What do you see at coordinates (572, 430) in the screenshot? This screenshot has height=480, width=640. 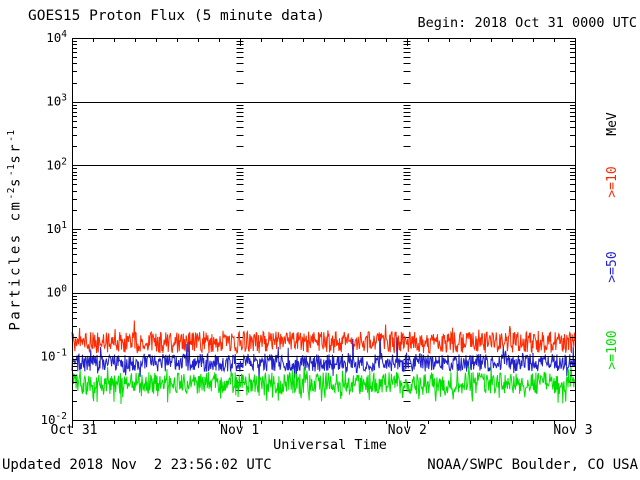 I see `x-tick-label-day3: Nov 3` at bounding box center [572, 430].